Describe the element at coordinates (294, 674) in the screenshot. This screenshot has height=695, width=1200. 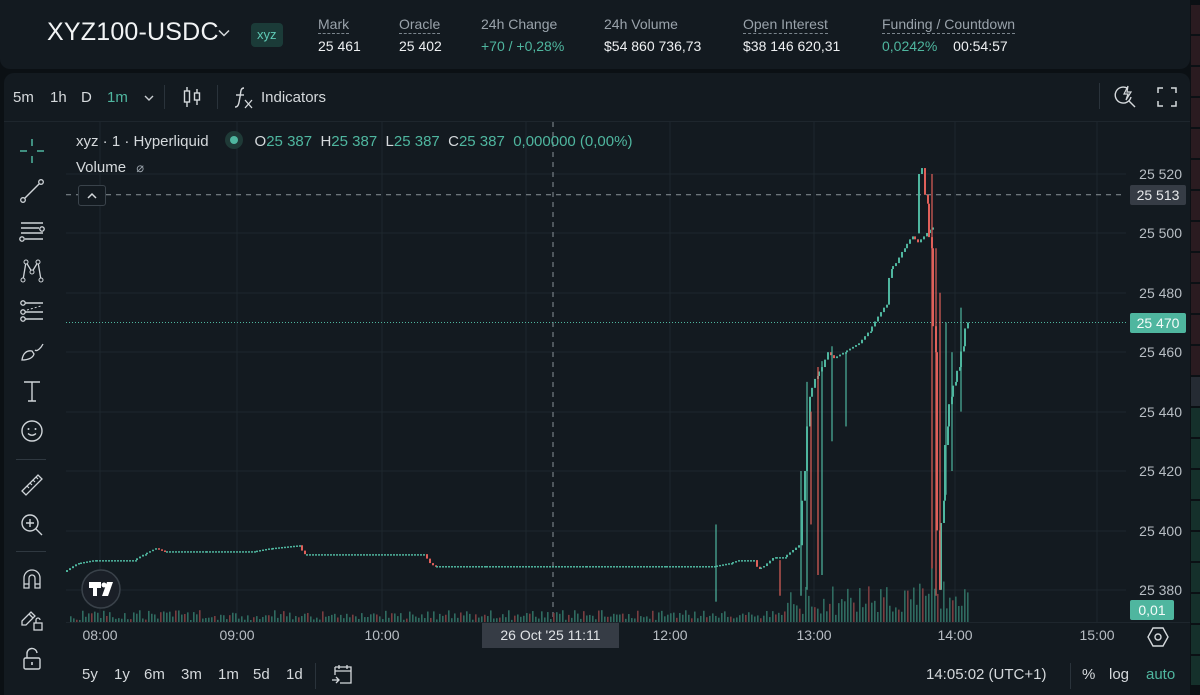
I see `range-1d: 1d` at that location.